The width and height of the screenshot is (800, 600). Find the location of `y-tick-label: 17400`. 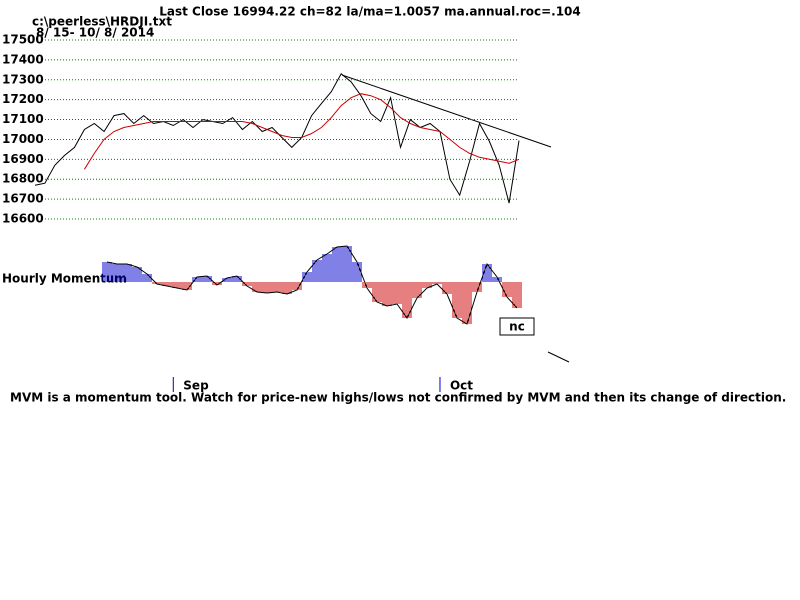

y-tick-label: 17400 is located at coordinates (23, 59).